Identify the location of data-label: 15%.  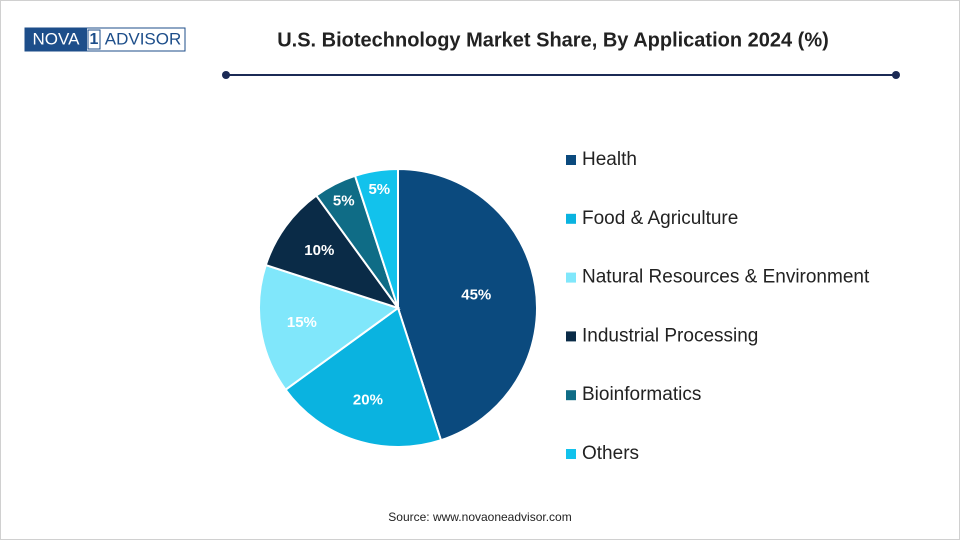
(302, 322).